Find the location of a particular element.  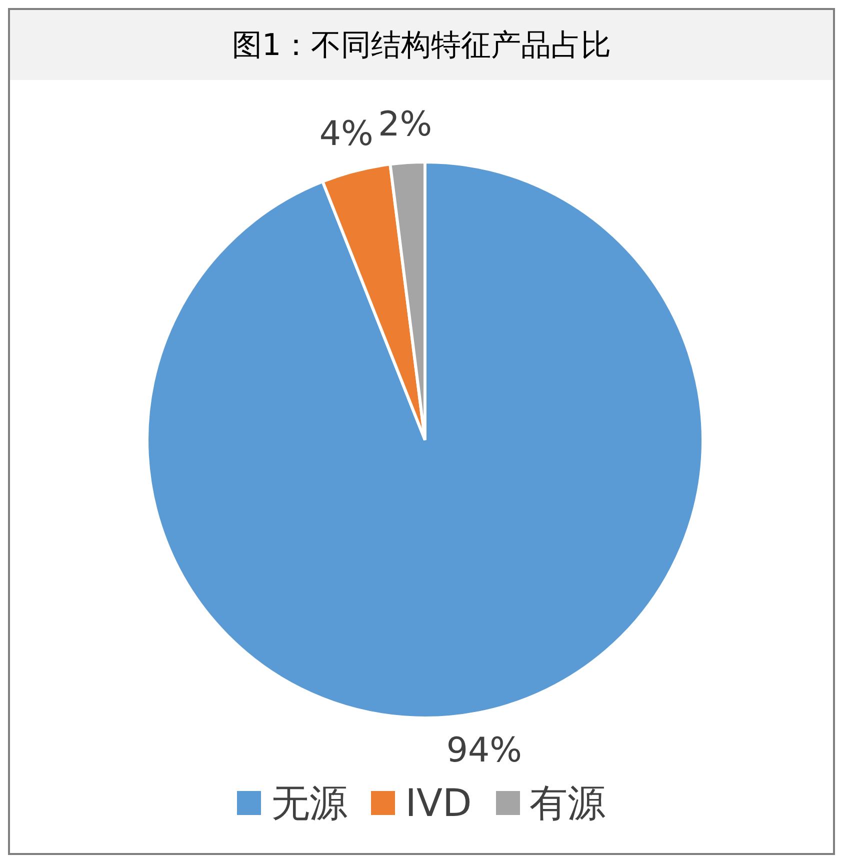

data-label: 4% is located at coordinates (346, 134).